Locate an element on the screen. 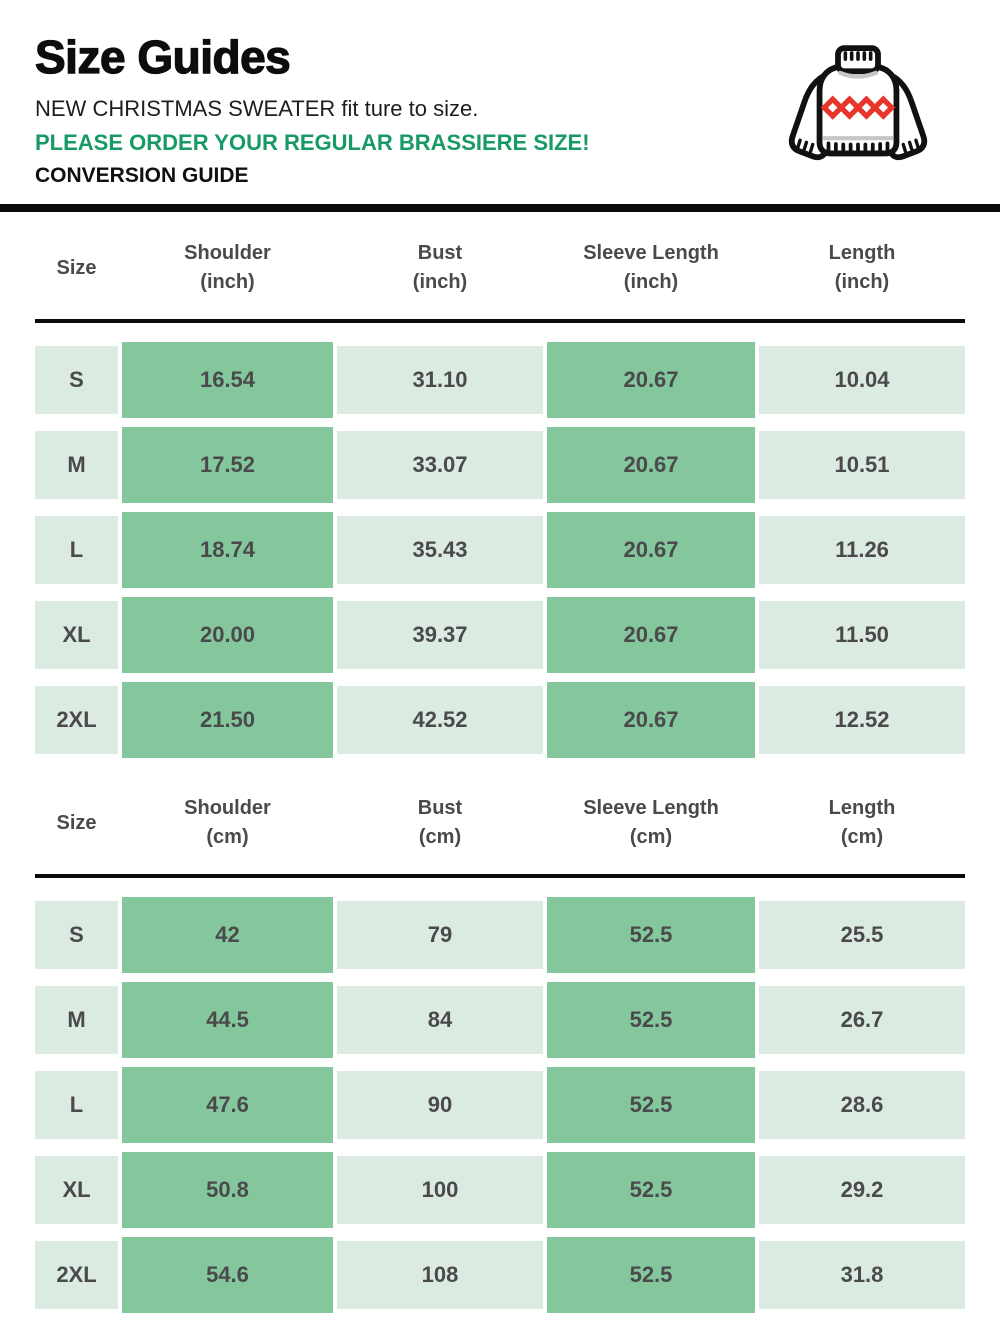 The height and width of the screenshot is (1331, 1000). table-row-xl: XL 50.8 100 52.5 29.2 is located at coordinates (500, 1190).